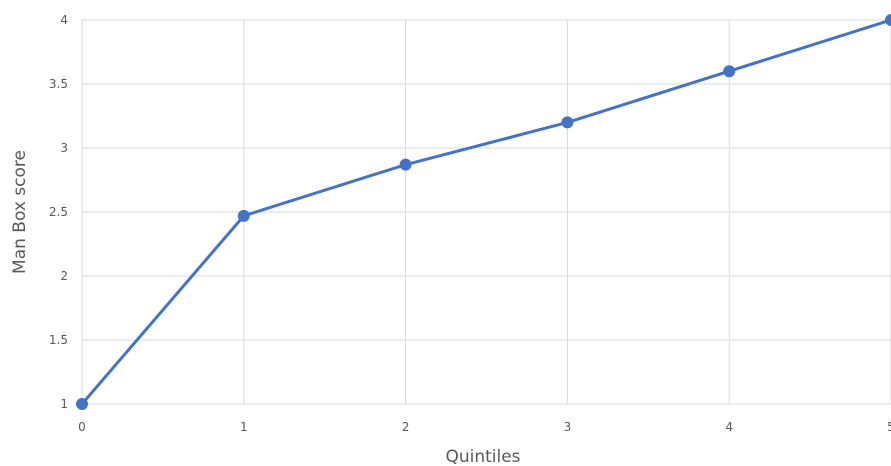  What do you see at coordinates (729, 427) in the screenshot?
I see `x-tick-label: 4` at bounding box center [729, 427].